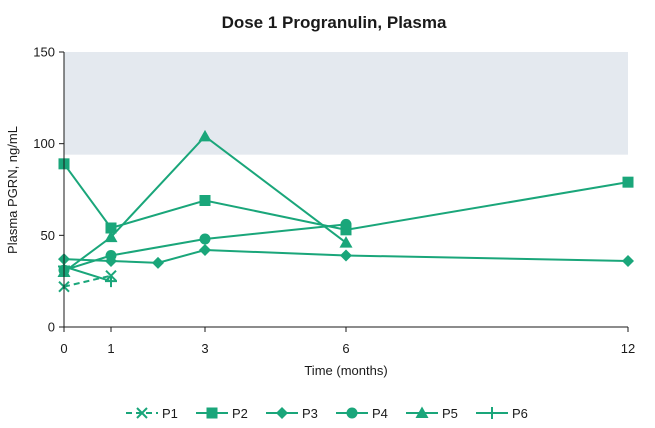 The image size is (655, 428). I want to click on legend-label: P4, so click(380, 413).